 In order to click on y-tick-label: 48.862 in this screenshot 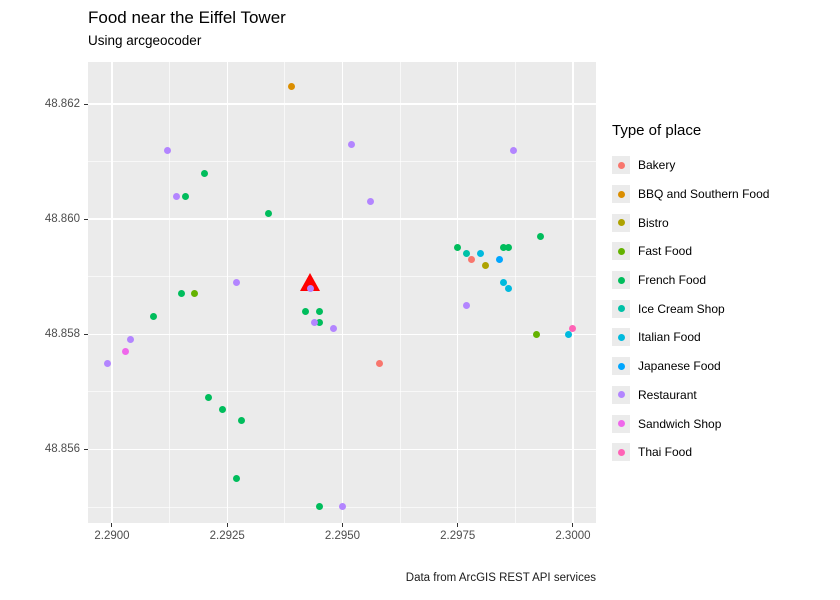, I will do `click(62, 104)`.